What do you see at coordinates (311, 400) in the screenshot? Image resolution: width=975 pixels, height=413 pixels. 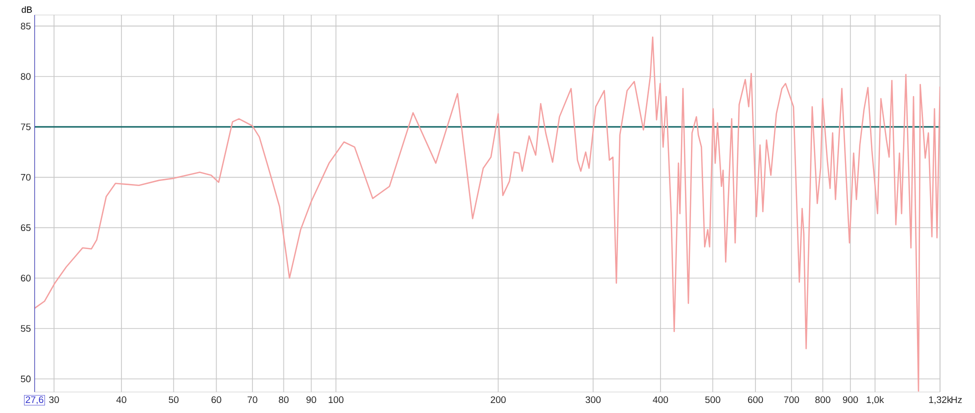 I see `x-tick-label: 90` at bounding box center [311, 400].